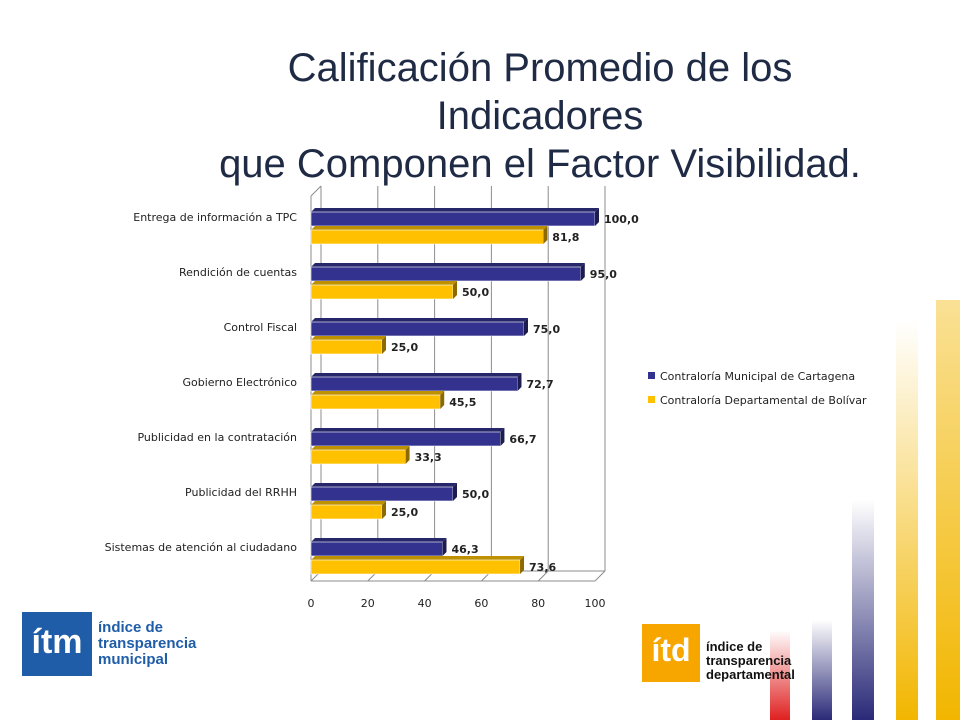  What do you see at coordinates (763, 400) in the screenshot?
I see `legend-label: Contraloría Departamental de Bolívar` at bounding box center [763, 400].